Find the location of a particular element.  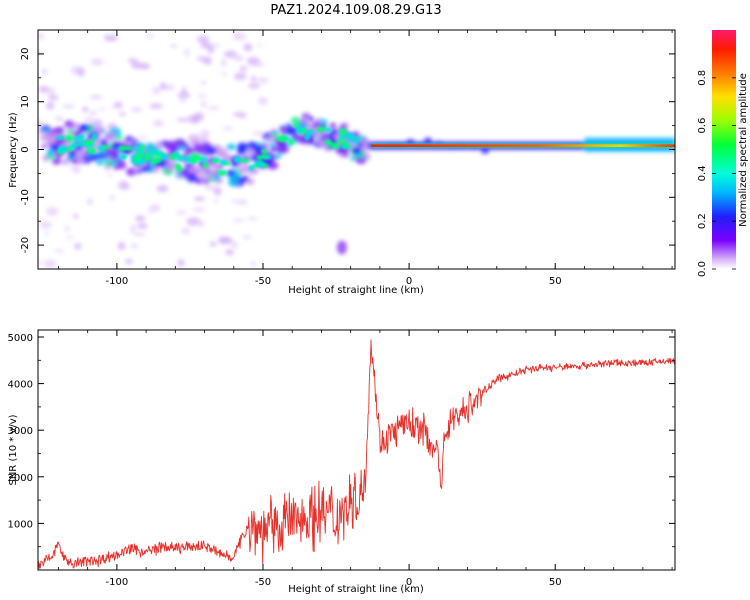

spectrogram-ytick-label: 0 is located at coordinates (25, 149).